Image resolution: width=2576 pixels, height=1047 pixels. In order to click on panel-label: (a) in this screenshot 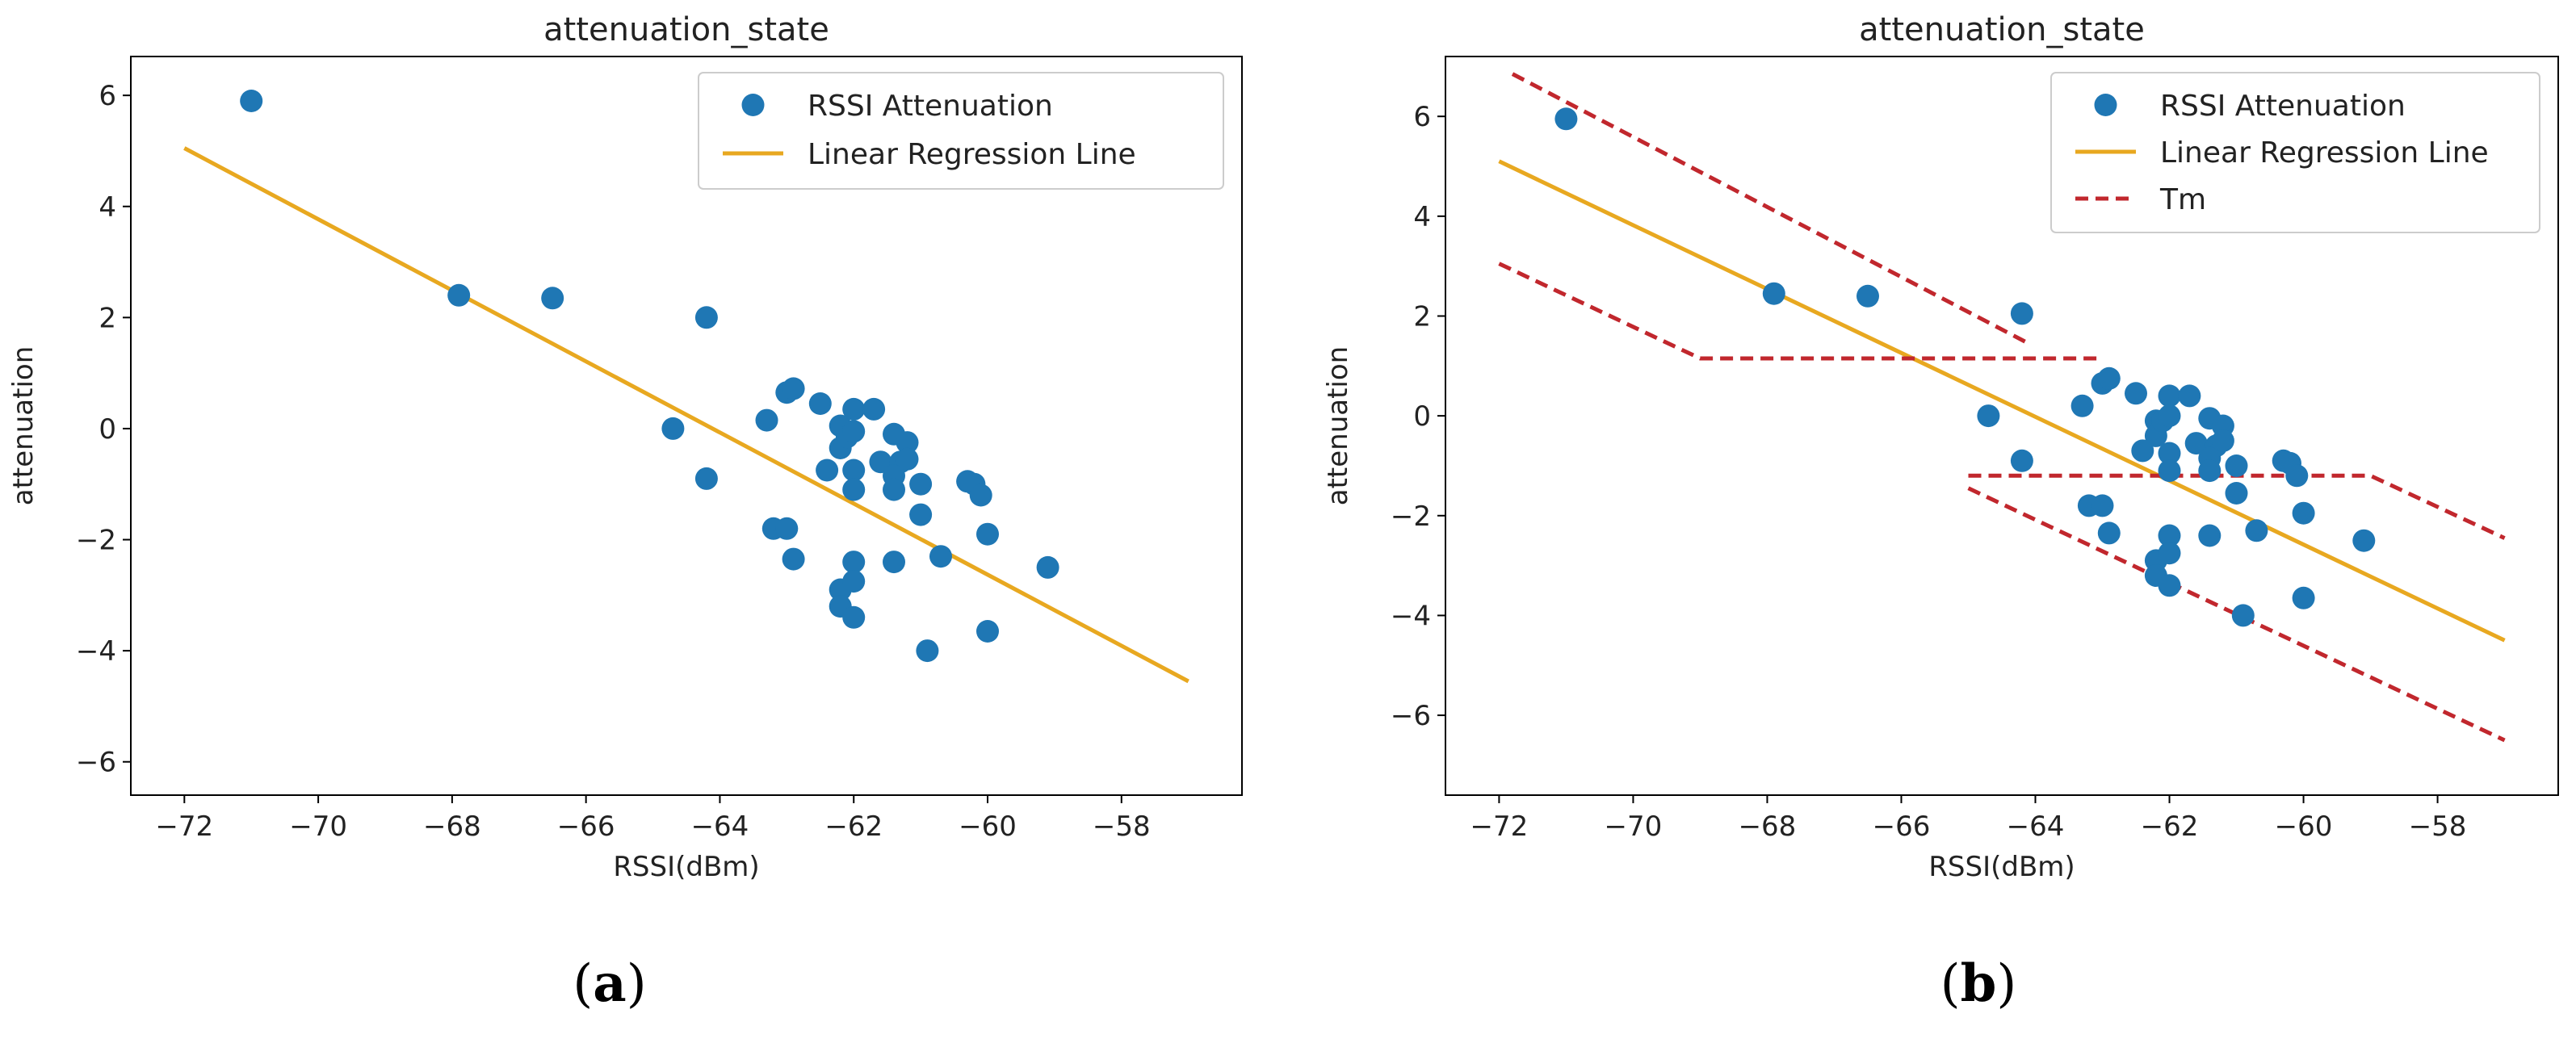, I will do `click(609, 983)`.